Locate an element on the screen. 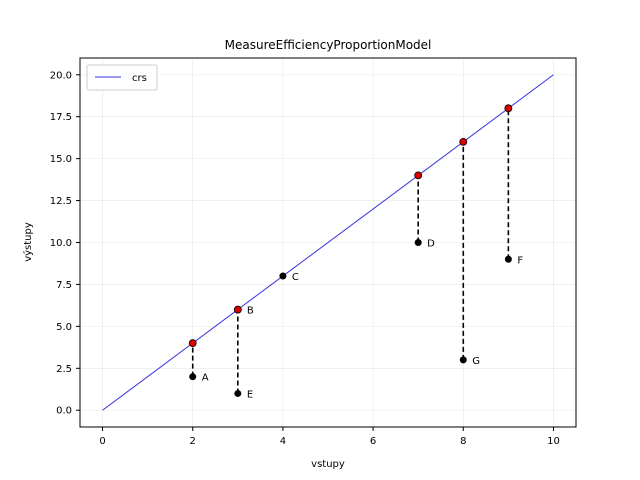 Image resolution: width=640 pixels, height=480 pixels. legend-label-crs: crs is located at coordinates (139, 78).